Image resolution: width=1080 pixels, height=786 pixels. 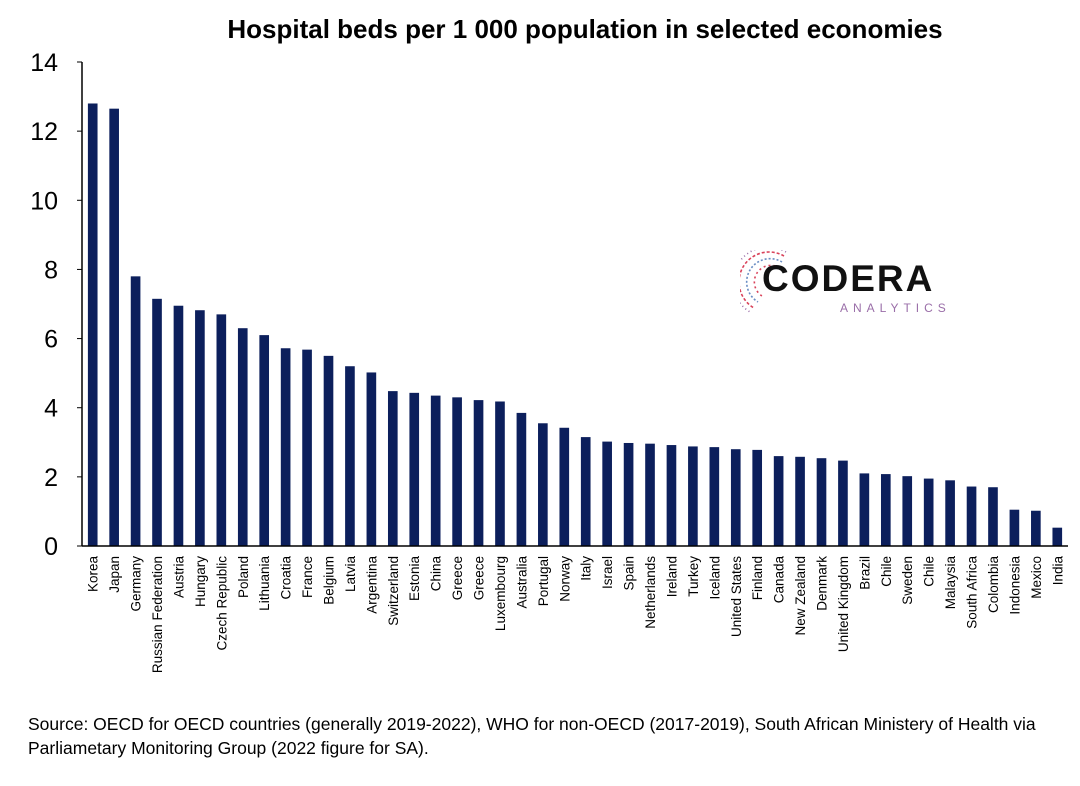 I want to click on x-tick-label: Australia, so click(x=521, y=582).